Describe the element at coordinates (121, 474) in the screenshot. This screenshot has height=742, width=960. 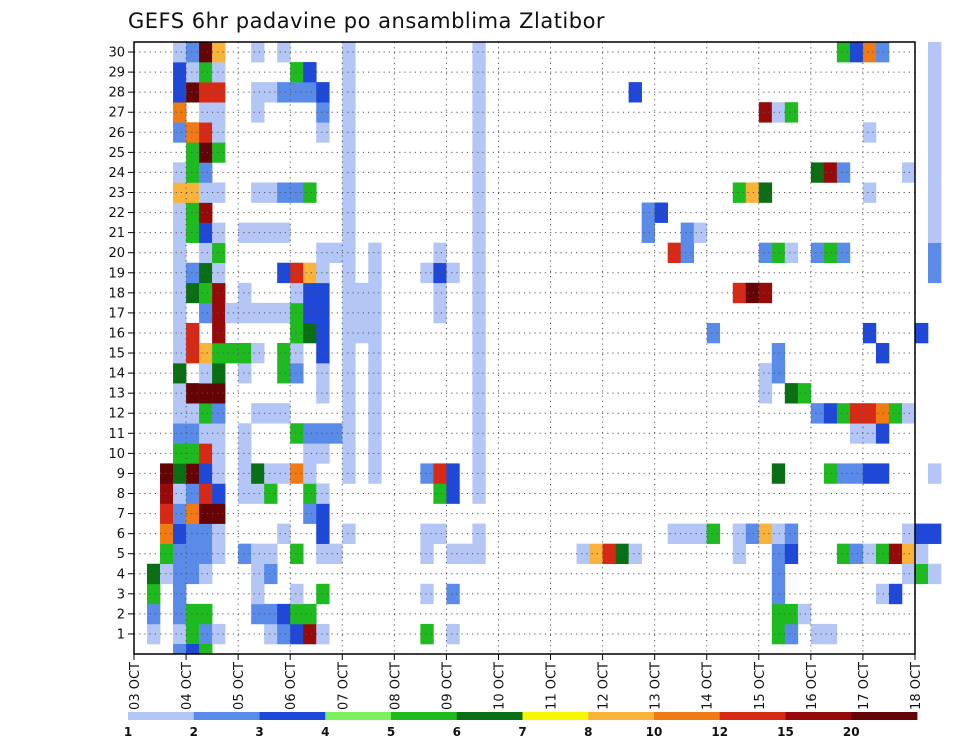
I see `y-tick-label: 9` at that location.